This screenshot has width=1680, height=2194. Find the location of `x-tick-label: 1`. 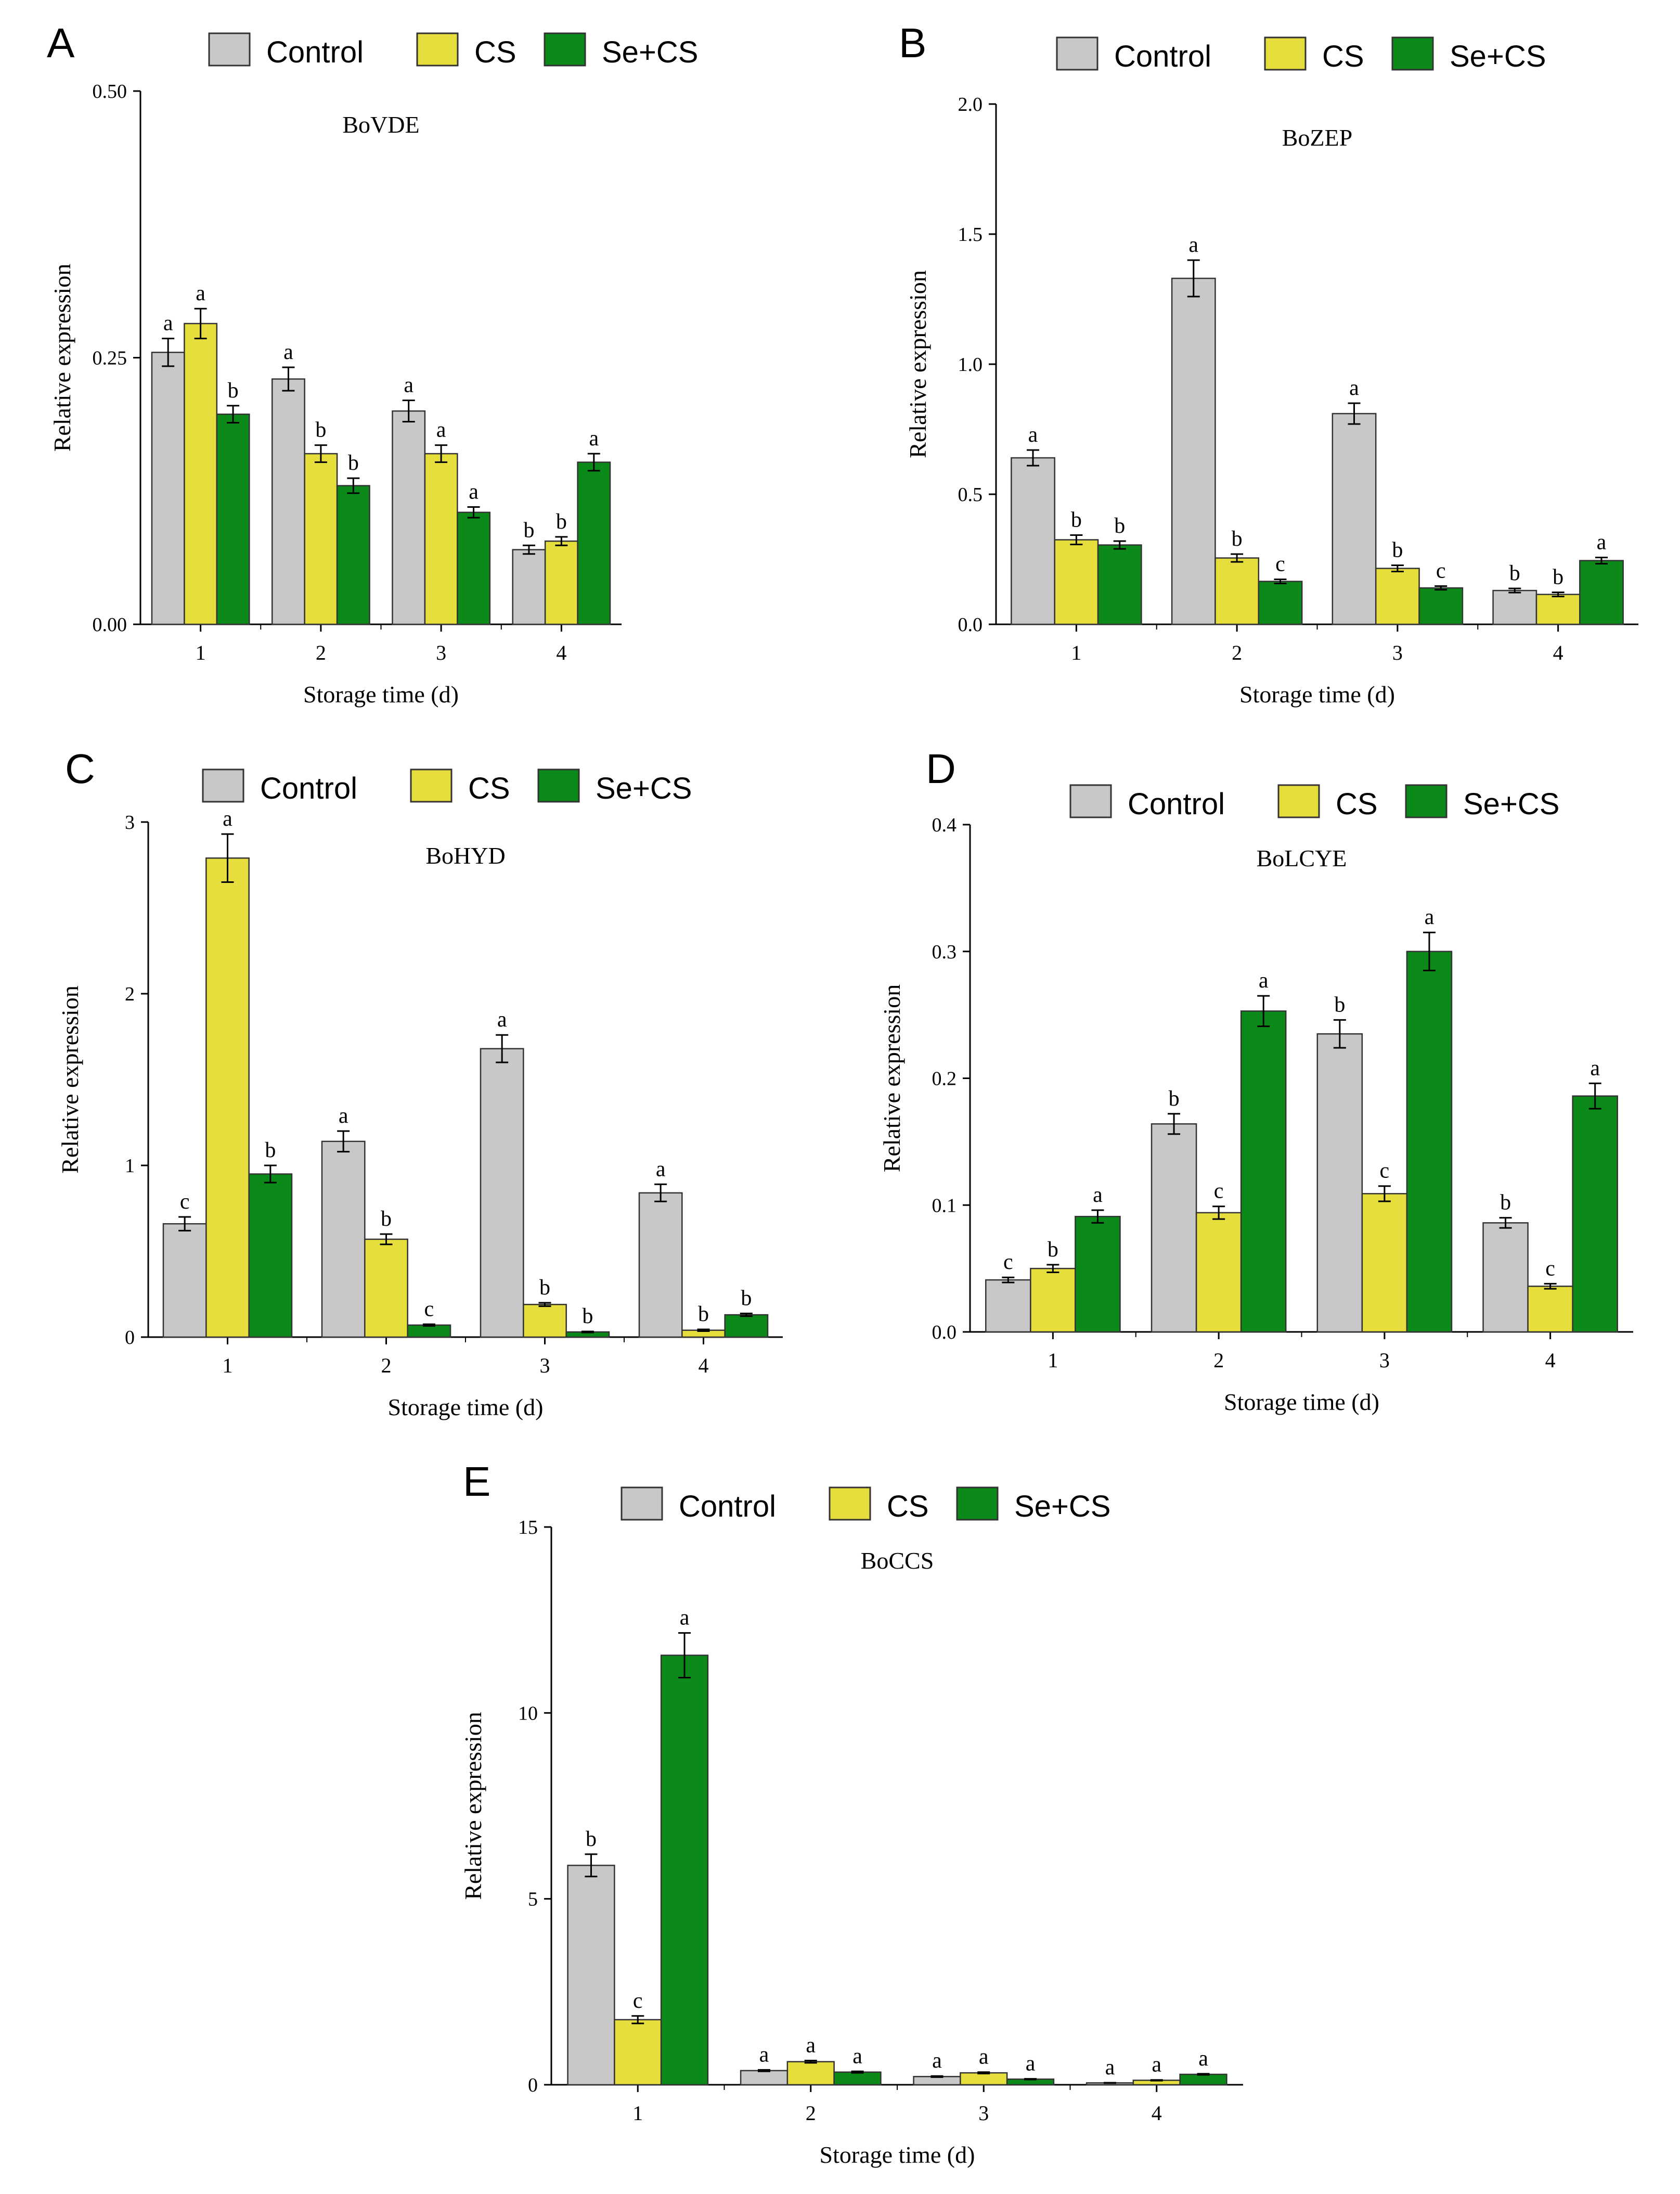

x-tick-label: 1 is located at coordinates (637, 2113).